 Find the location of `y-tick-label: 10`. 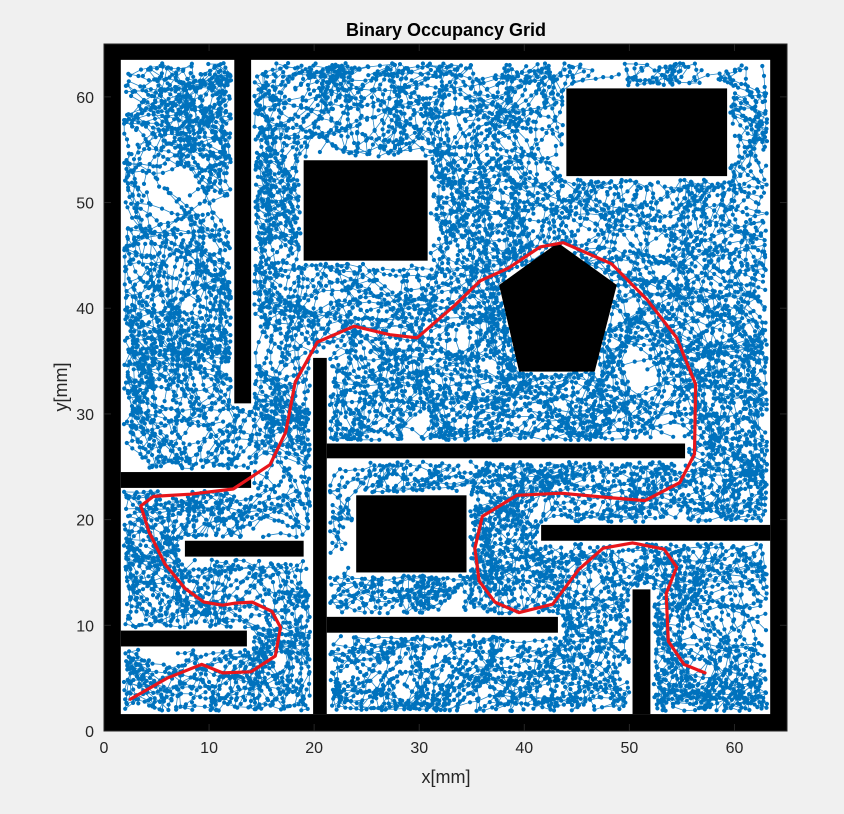

y-tick-label: 10 is located at coordinates (85, 626).